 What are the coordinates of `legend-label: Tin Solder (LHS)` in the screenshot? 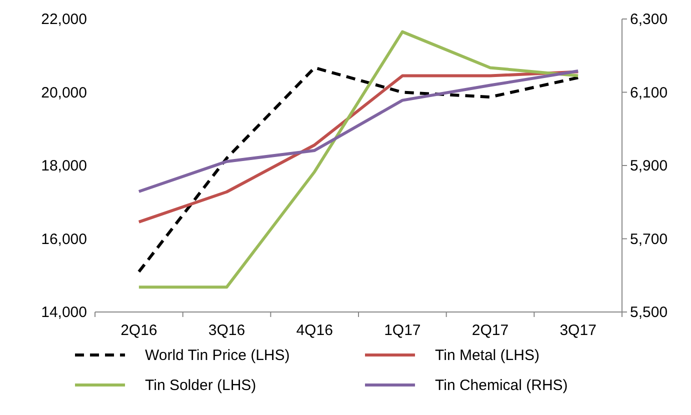 It's located at (200, 385).